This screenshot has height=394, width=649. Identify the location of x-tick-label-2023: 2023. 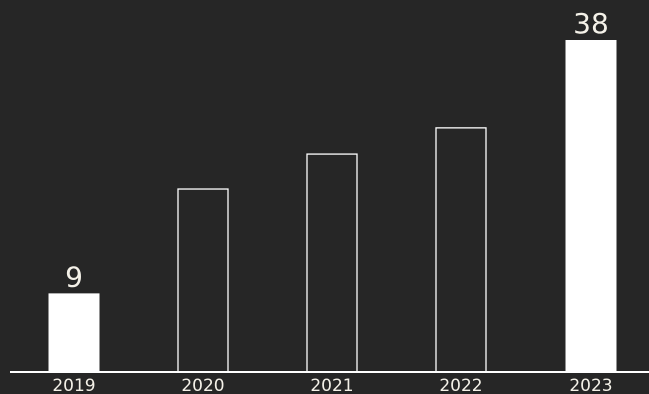
(590, 385).